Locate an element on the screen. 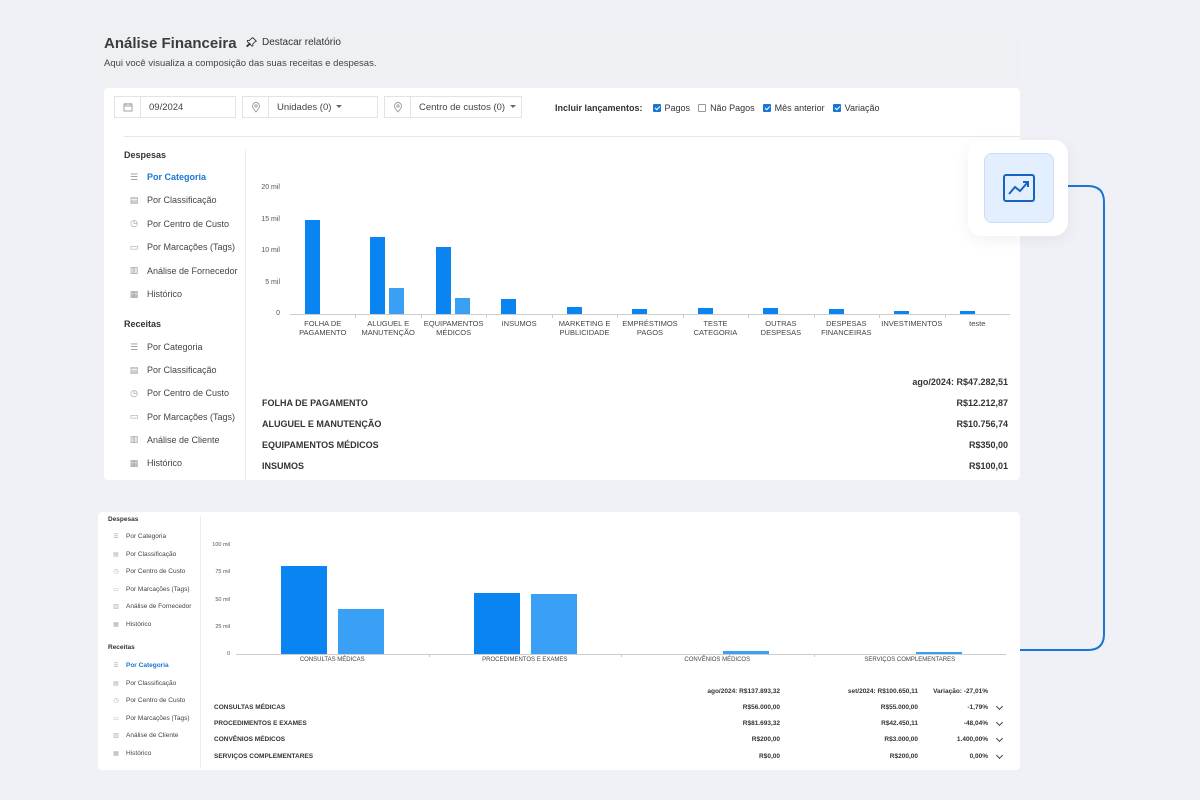 The width and height of the screenshot is (1200, 800). chevron-down-icon is located at coordinates (513, 107).